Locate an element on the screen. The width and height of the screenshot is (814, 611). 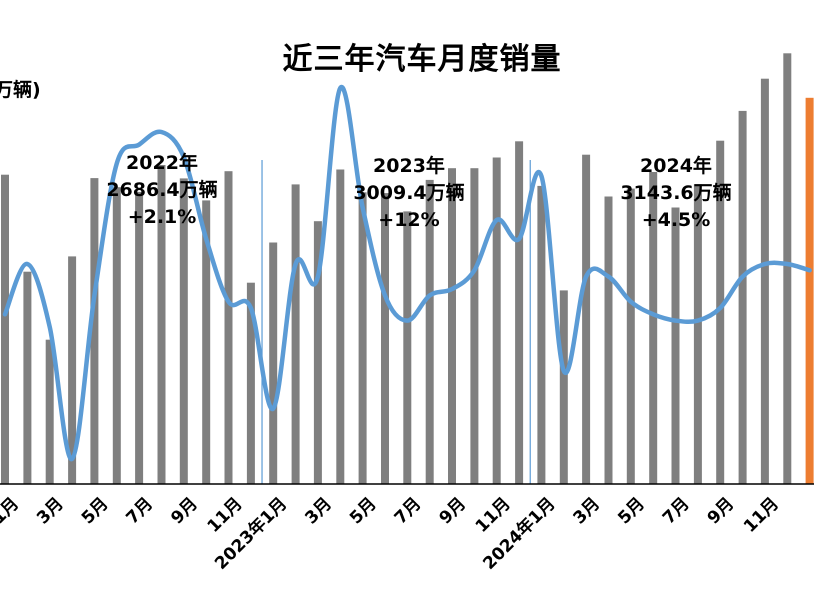
annotation-2022: 2022年 2686.4万辆 +2.1% is located at coordinates (162, 190).